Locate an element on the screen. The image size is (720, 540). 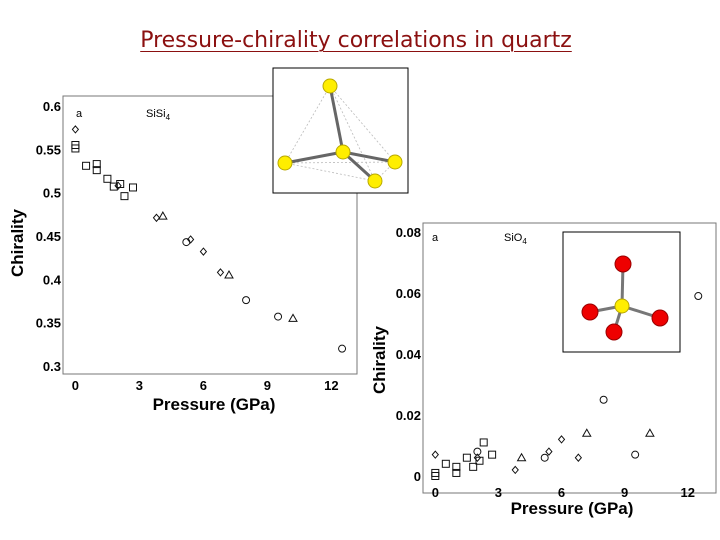
si-atom-left is located at coordinates (285, 163).